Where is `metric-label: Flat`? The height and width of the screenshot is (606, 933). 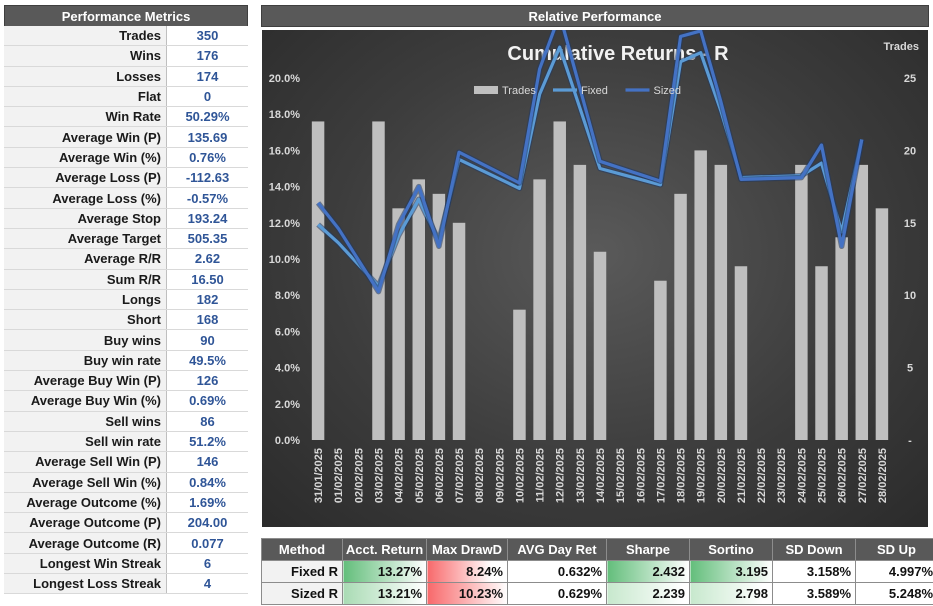 metric-label: Flat is located at coordinates (85, 97).